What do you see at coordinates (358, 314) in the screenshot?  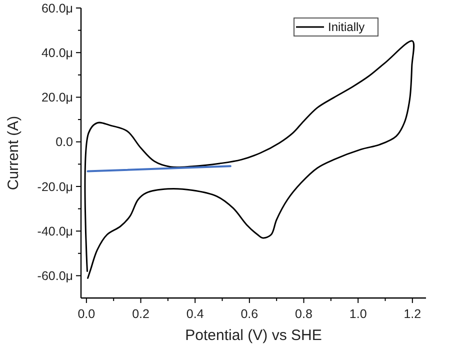 I see `x-tick-label: 1.0` at bounding box center [358, 314].